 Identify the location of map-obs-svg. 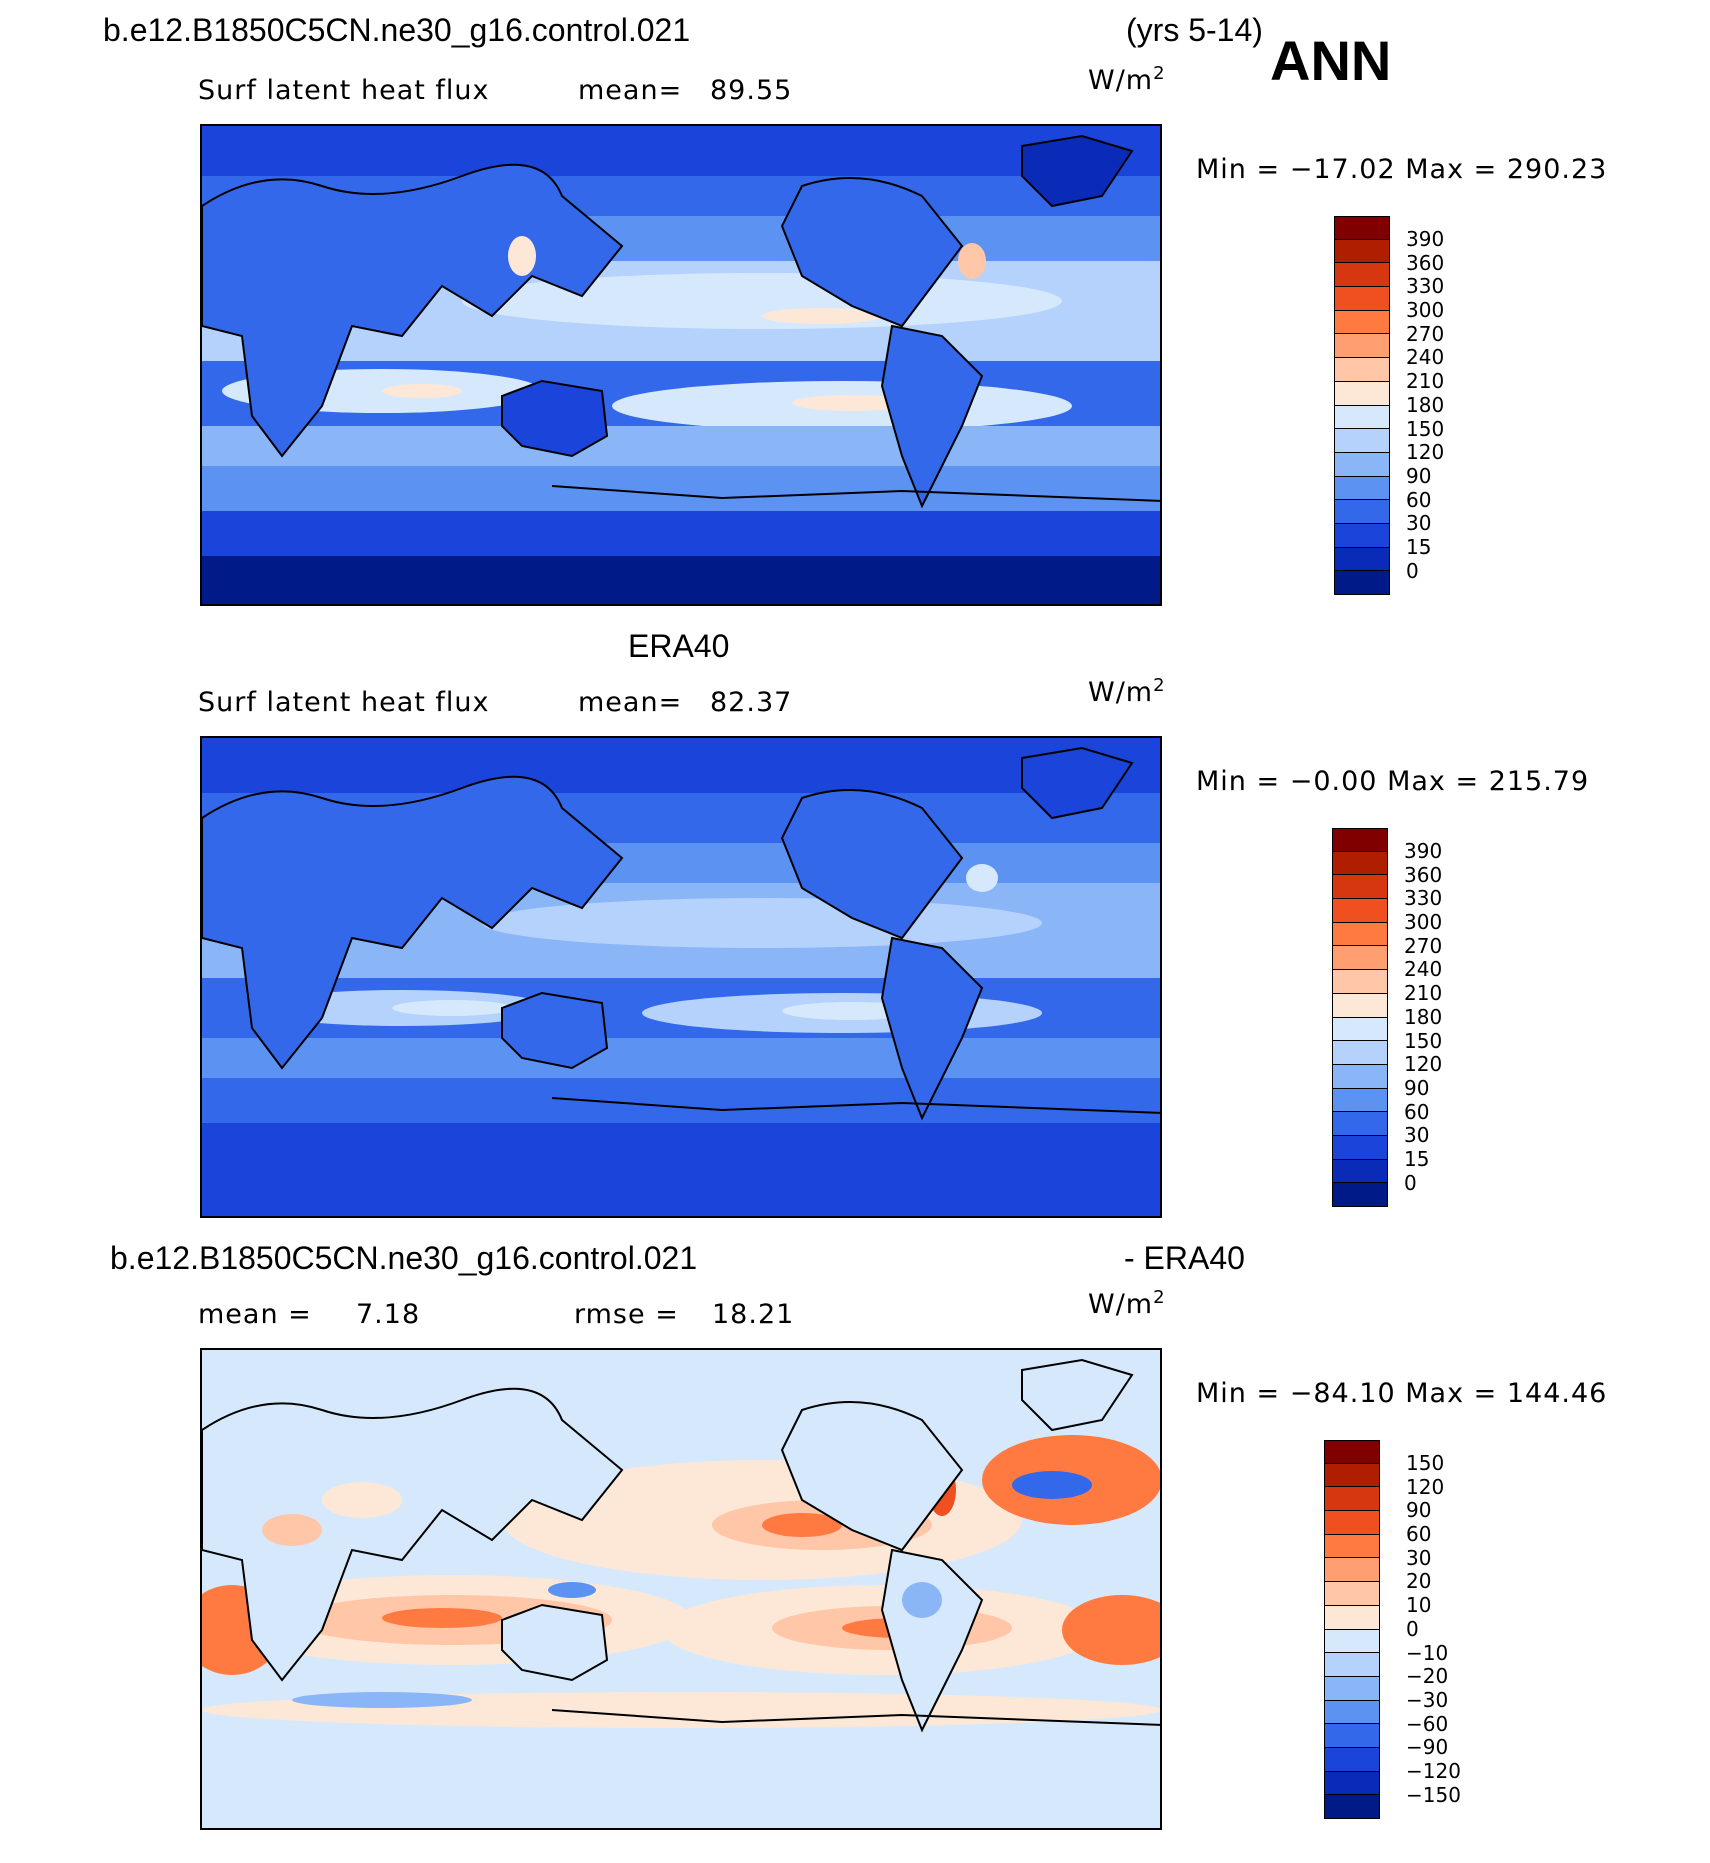
(681, 977).